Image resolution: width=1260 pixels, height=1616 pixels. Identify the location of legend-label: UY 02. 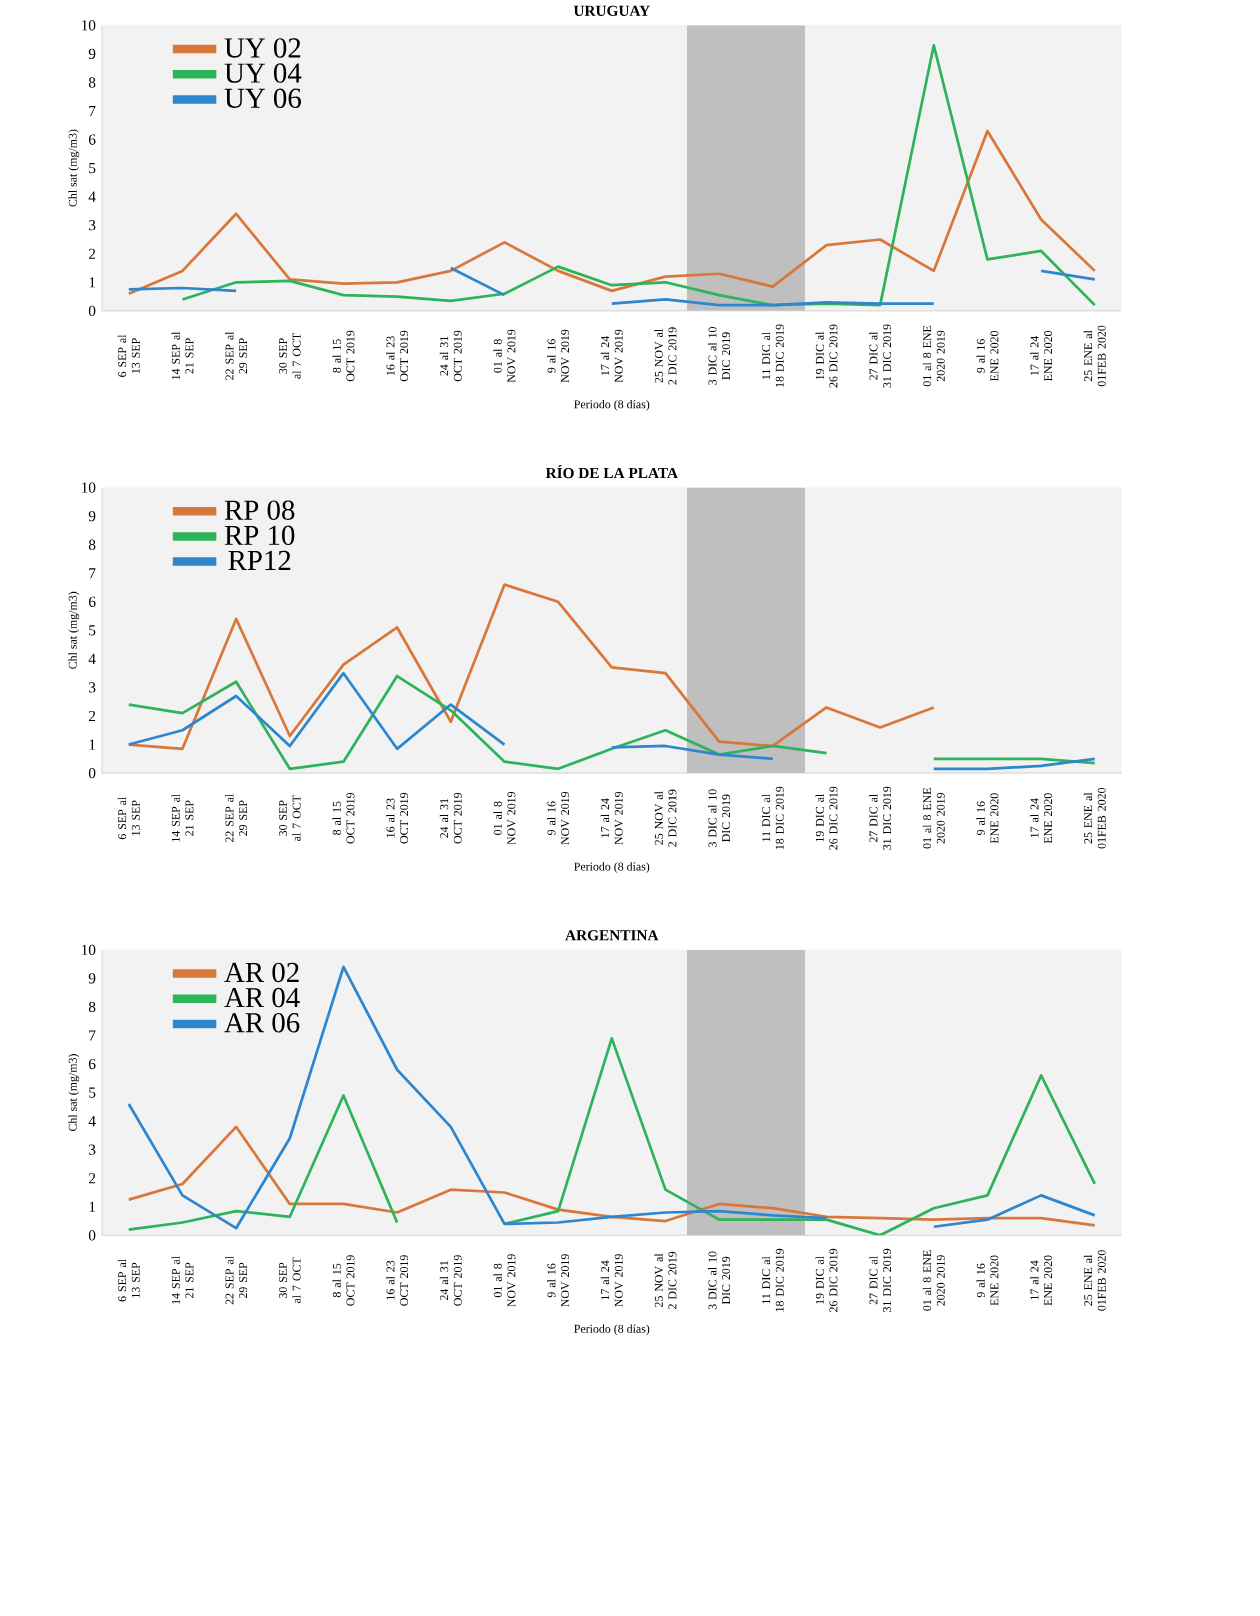
(262, 48).